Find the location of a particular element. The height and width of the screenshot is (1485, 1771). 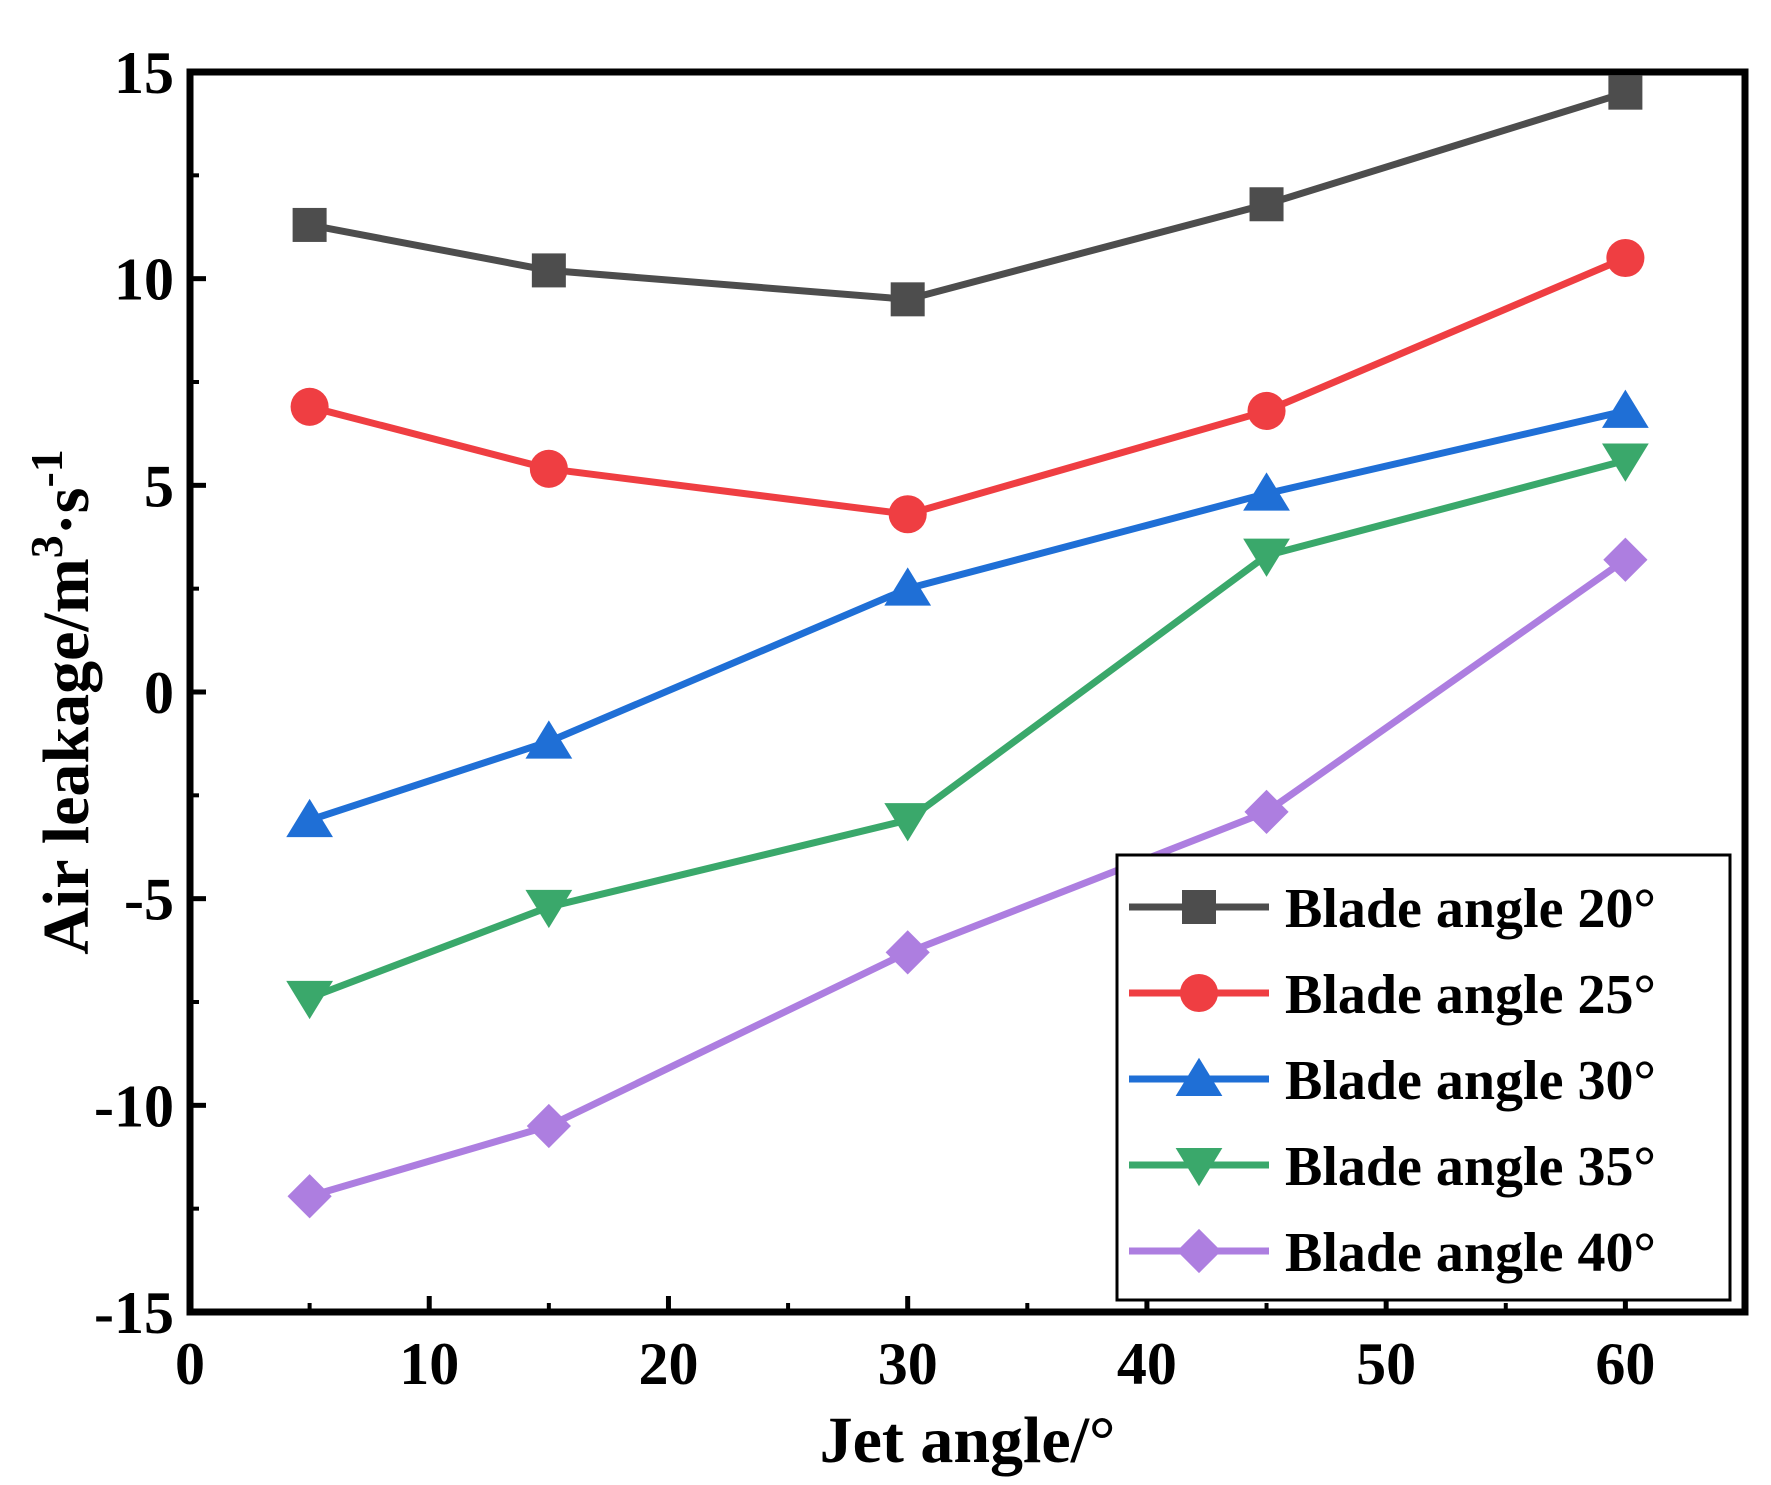

y-tick-label: -15 is located at coordinates (134, 1313).